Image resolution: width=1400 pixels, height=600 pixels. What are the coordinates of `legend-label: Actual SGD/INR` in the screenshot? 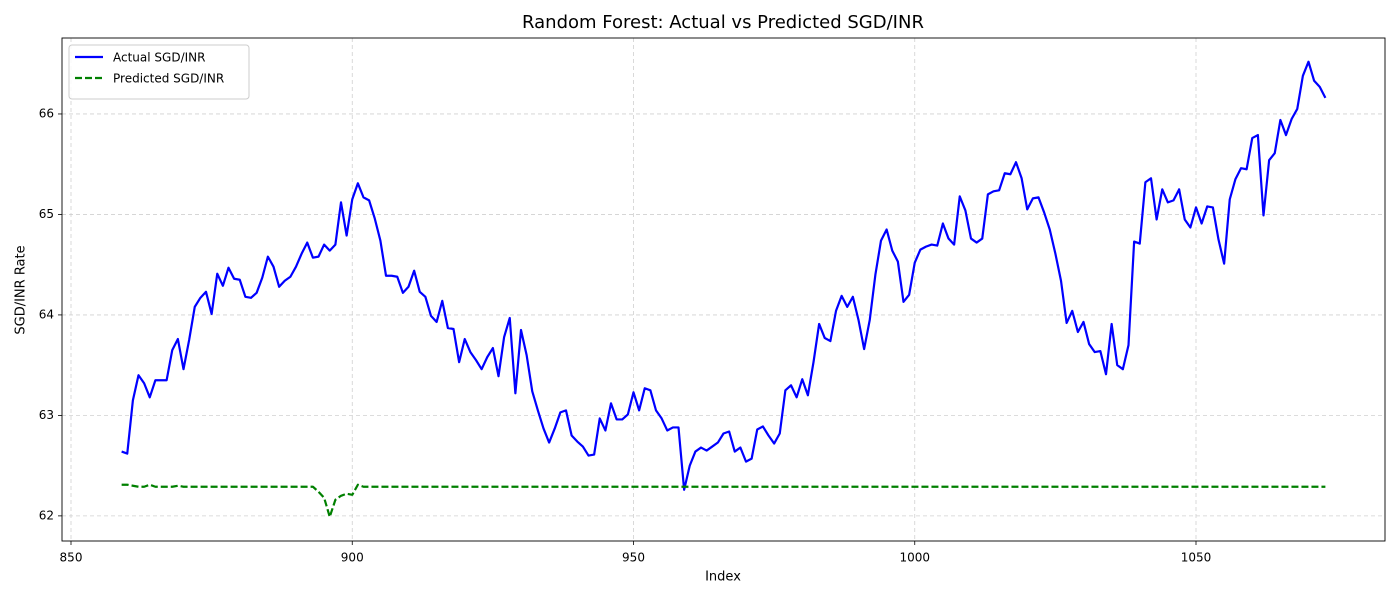 It's located at (159, 58).